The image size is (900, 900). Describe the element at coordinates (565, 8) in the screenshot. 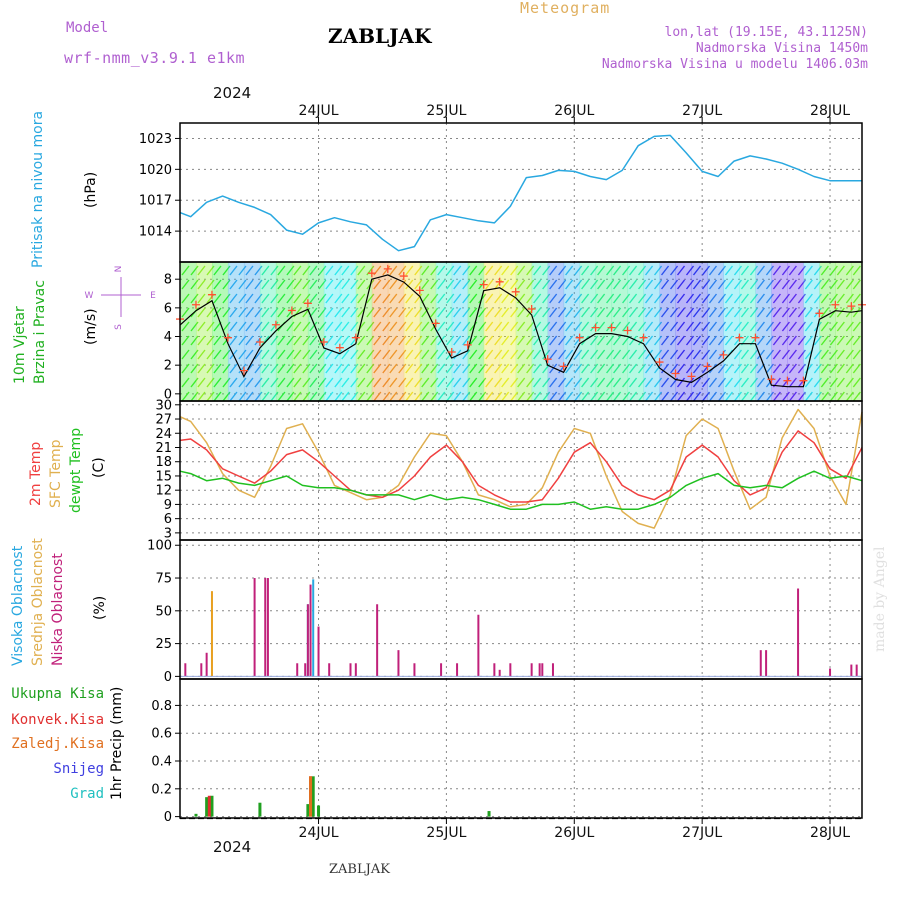

I see `meteogram-title: Meteogram` at that location.